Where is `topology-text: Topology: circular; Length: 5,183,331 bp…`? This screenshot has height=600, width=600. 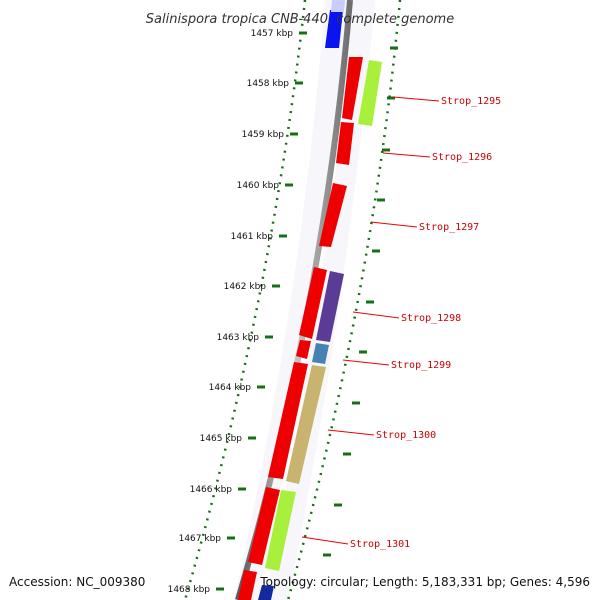 topology-text: Topology: circular; Length: 5,183,331 bp… is located at coordinates (424, 582).